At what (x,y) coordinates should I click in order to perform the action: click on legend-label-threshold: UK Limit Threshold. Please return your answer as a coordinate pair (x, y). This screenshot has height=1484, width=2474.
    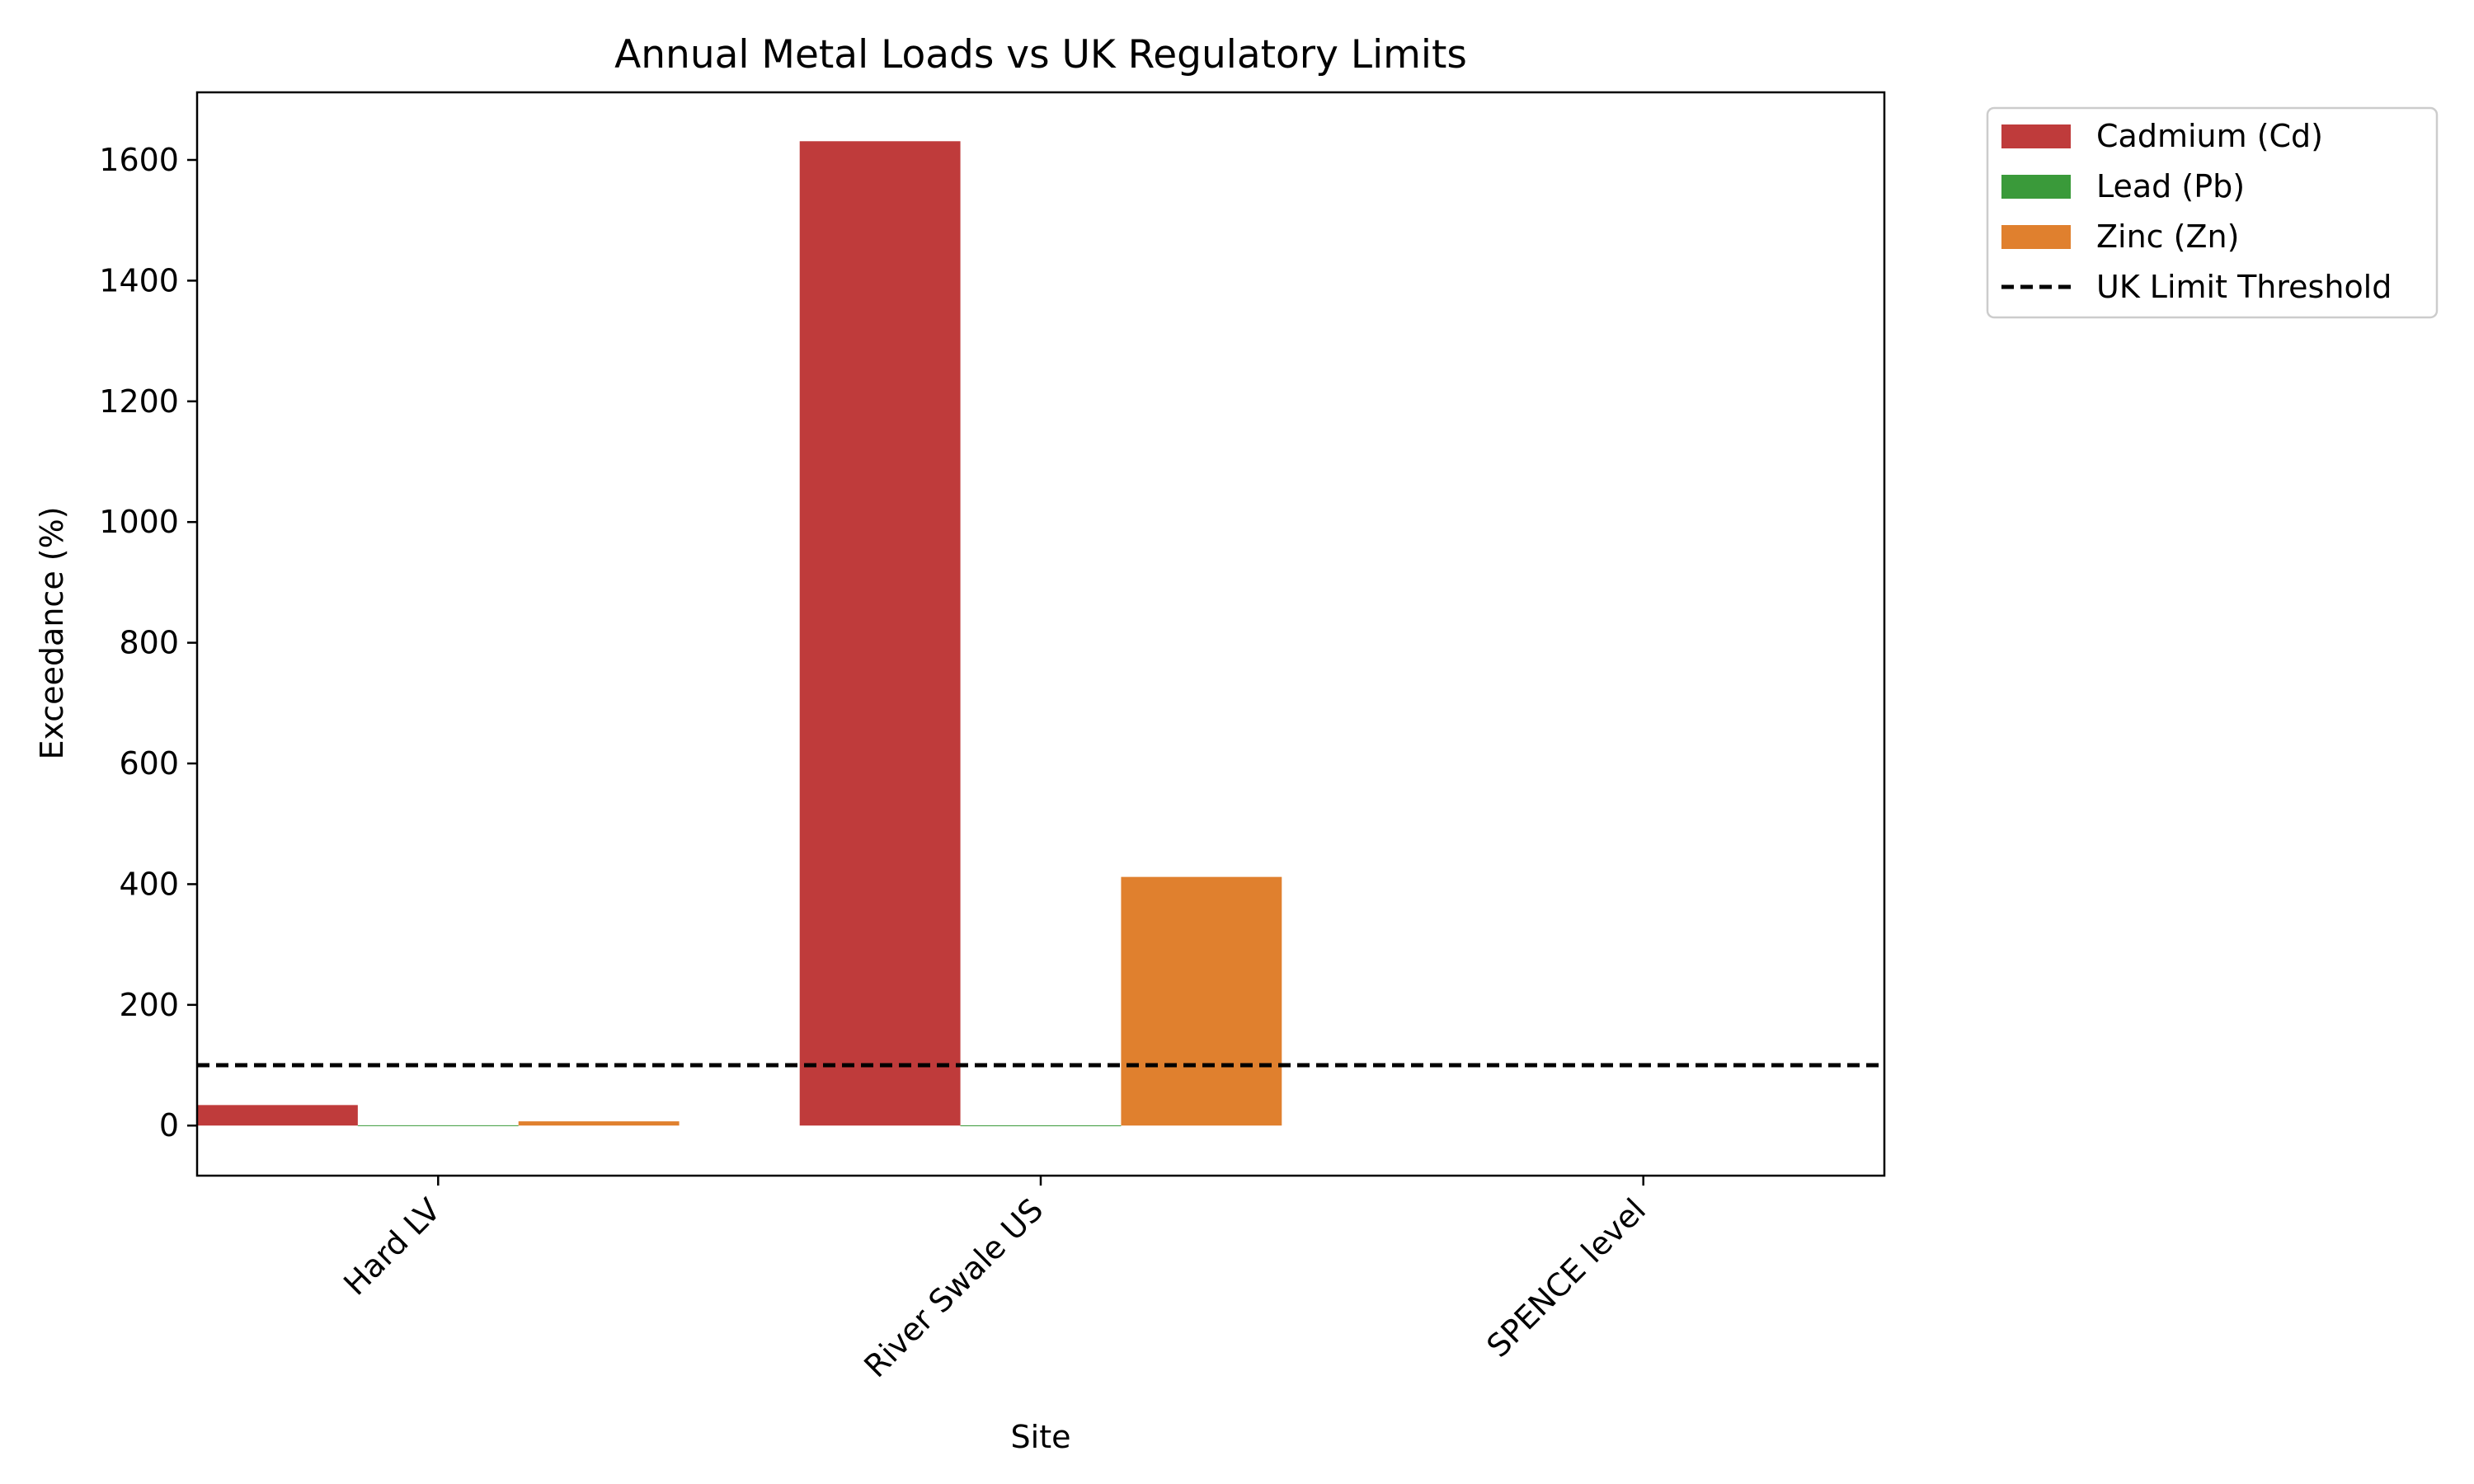
    Looking at the image, I should click on (2244, 287).